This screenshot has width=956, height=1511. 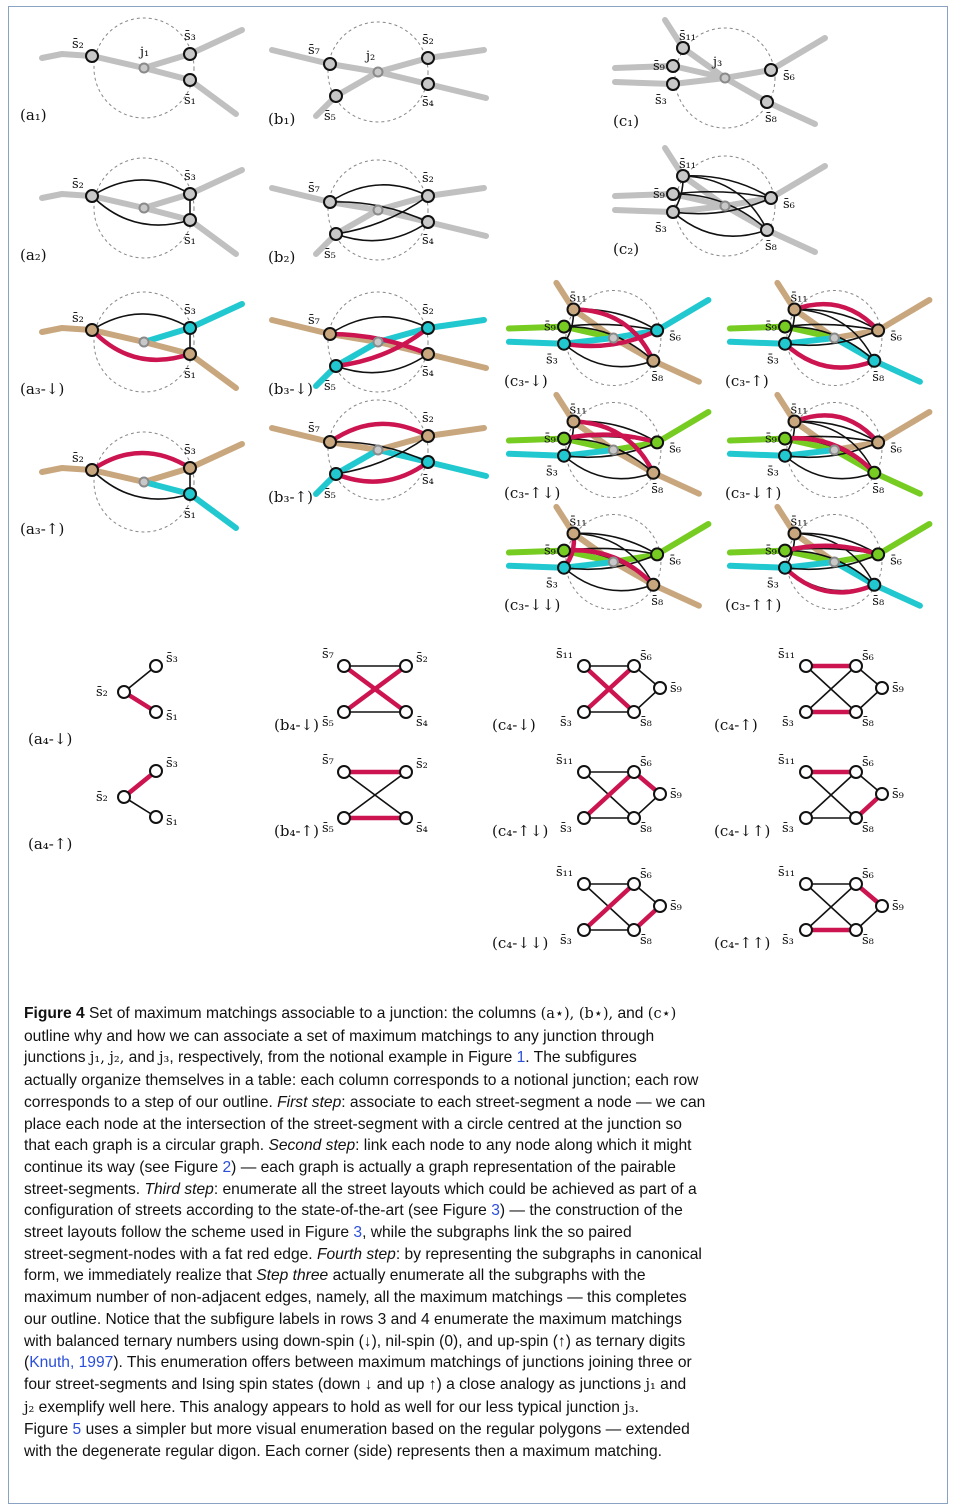 I want to click on caption-text: street-segments., so click(x=84, y=1189).